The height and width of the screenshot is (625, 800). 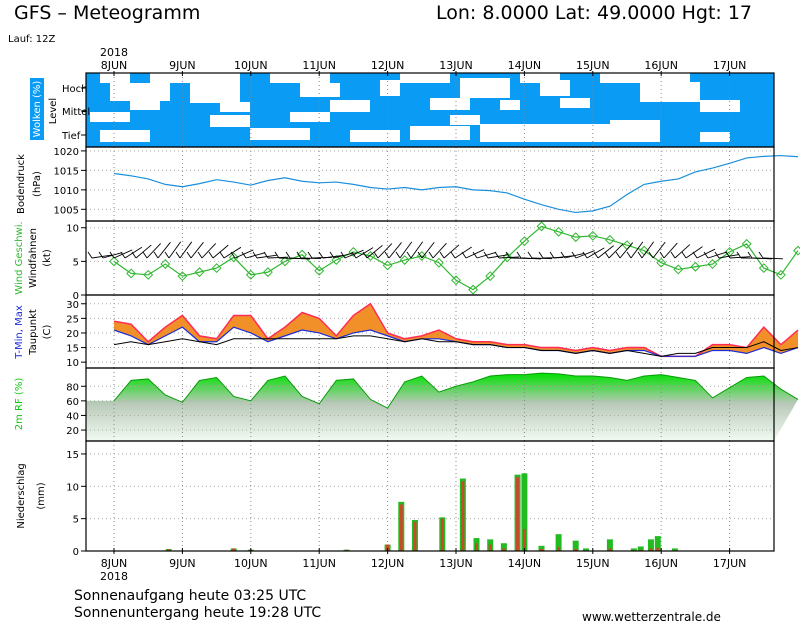 What do you see at coordinates (66, 191) in the screenshot?
I see `y-tick-label: 1010` at bounding box center [66, 191].